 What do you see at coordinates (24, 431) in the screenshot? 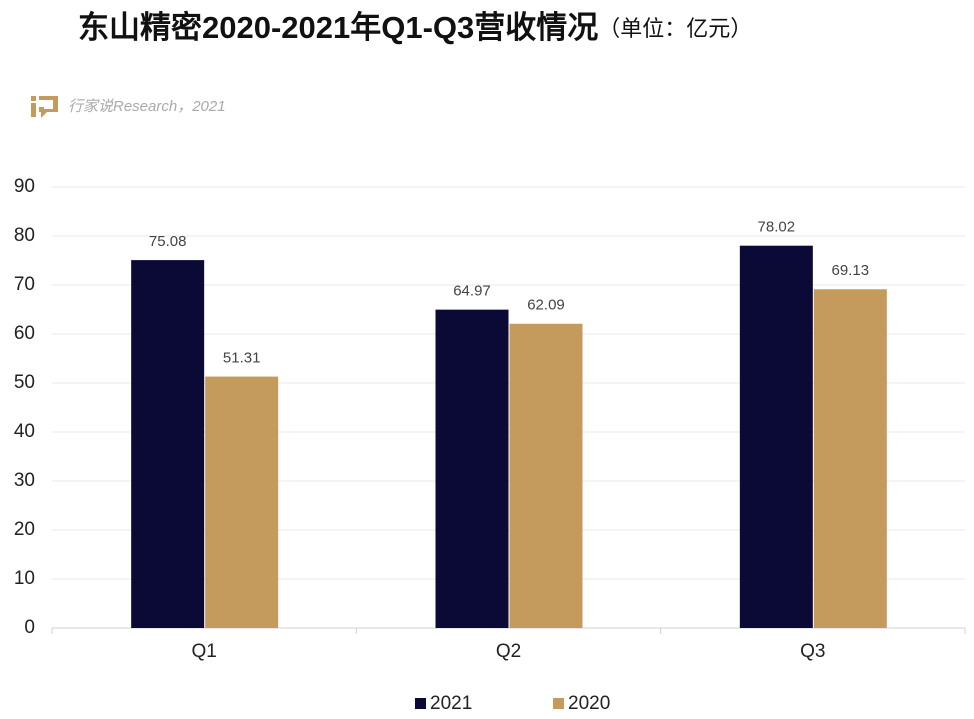
I see `y-tick-label: 40` at bounding box center [24, 431].